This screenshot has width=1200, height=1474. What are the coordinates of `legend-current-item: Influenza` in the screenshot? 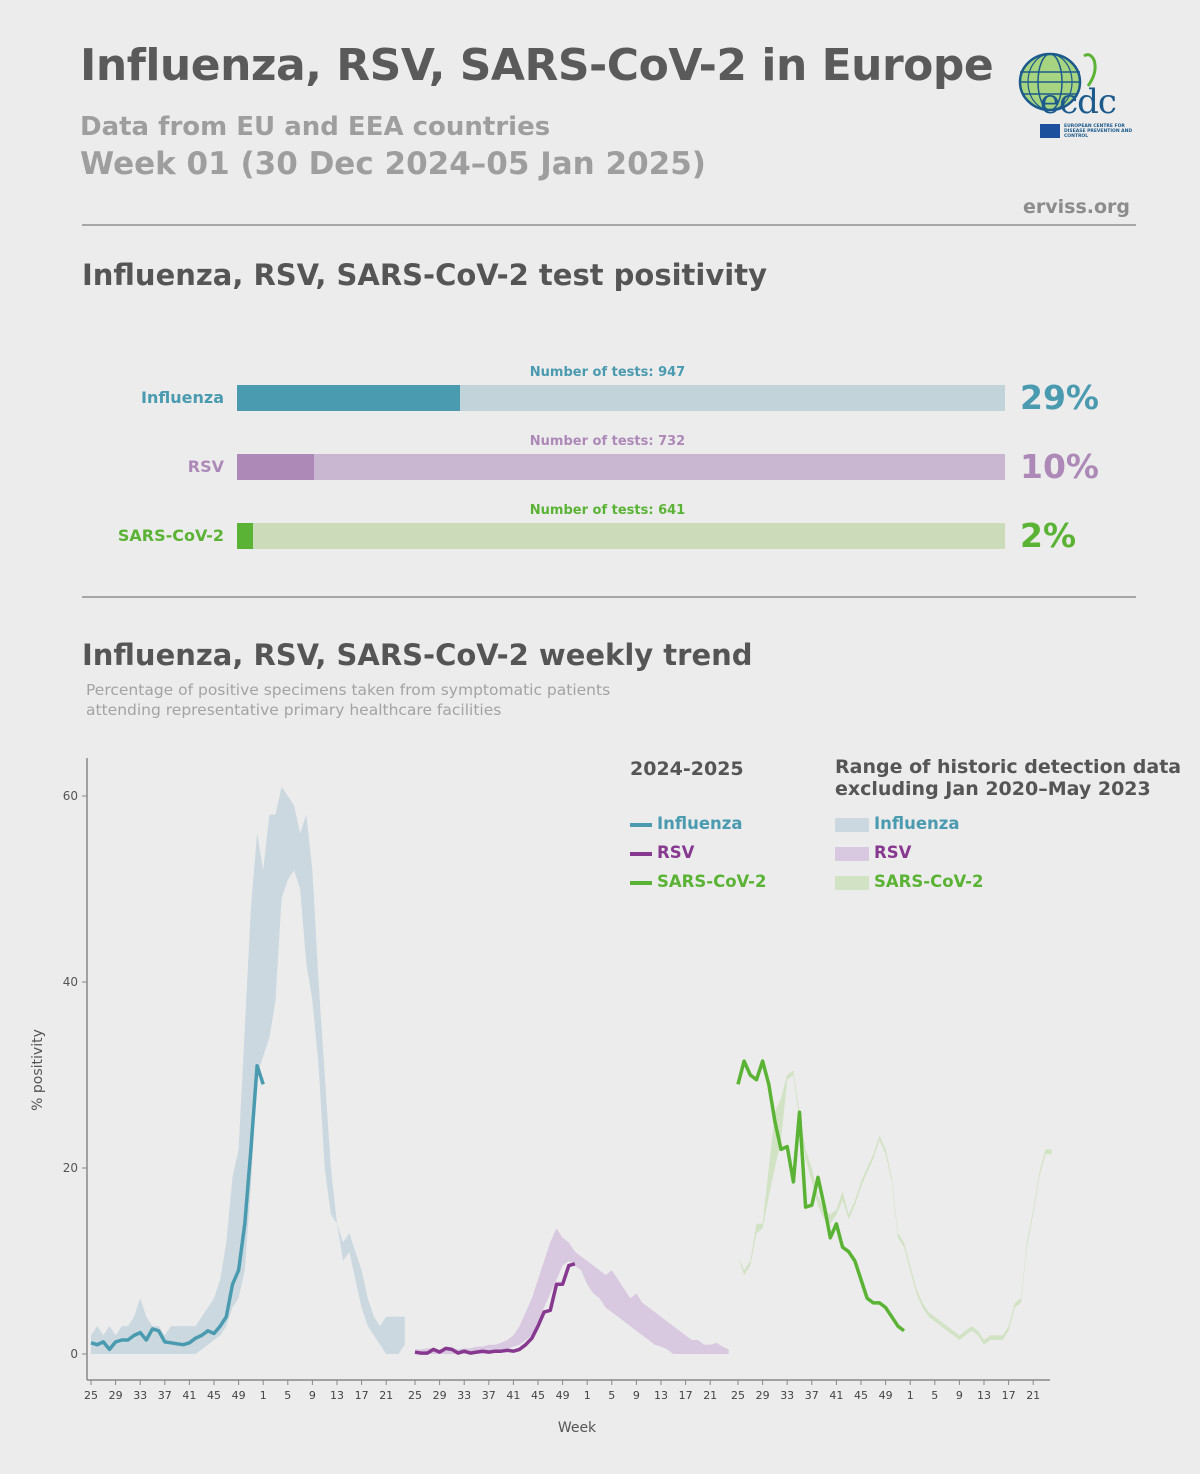 It's located at (686, 823).